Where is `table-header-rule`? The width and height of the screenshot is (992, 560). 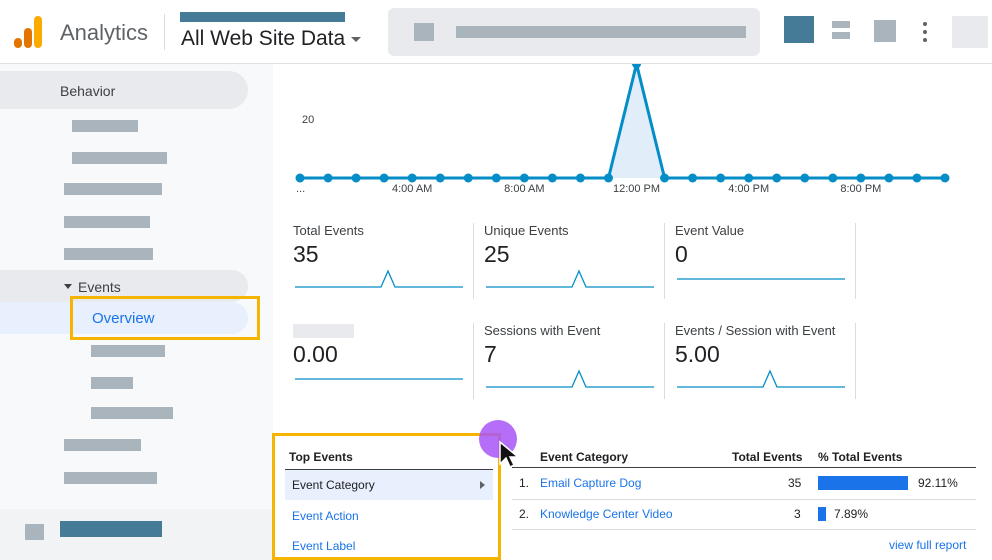 table-header-rule is located at coordinates (744, 467).